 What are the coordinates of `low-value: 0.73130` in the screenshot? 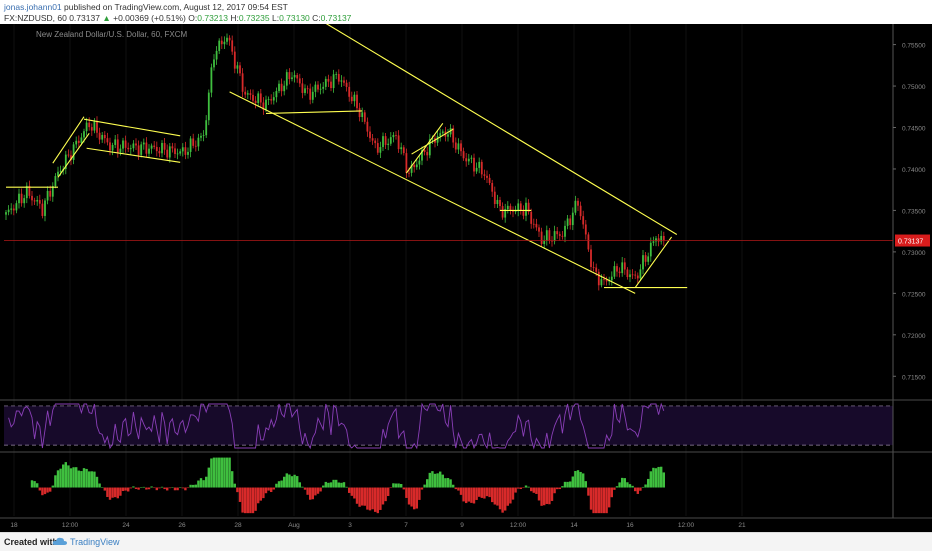 It's located at (294, 18).